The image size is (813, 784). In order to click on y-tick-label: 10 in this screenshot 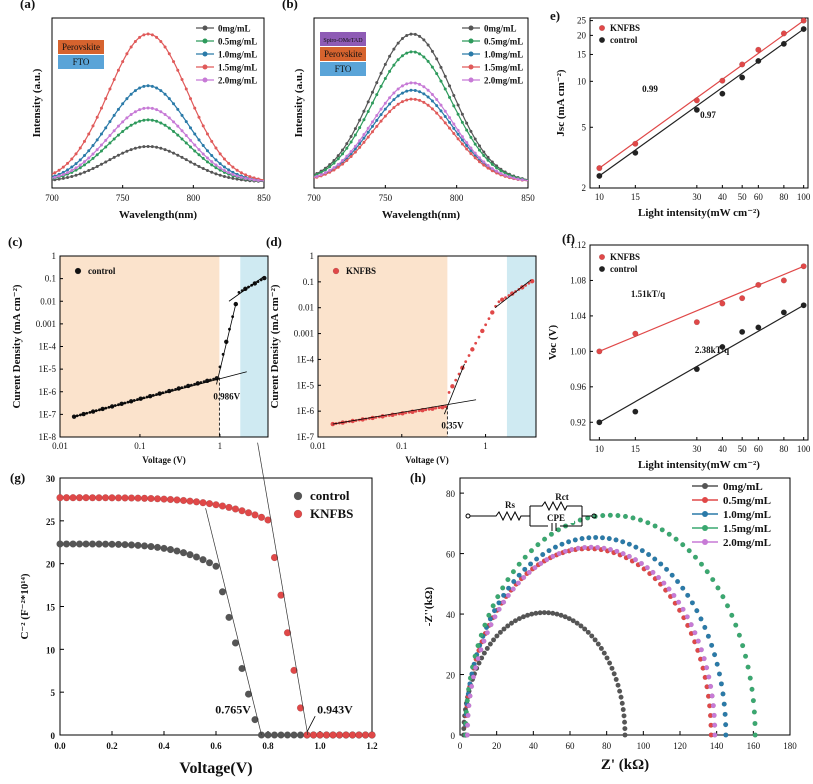, I will do `click(582, 81)`.